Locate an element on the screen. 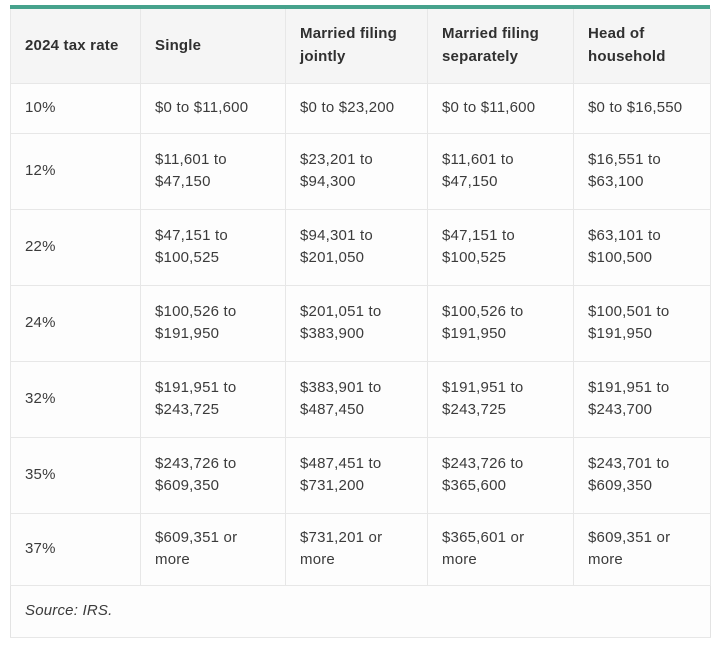 Image resolution: width=720 pixels, height=646 pixels. cell-married-jointly: $23,201 to $94,300 is located at coordinates (356, 171).